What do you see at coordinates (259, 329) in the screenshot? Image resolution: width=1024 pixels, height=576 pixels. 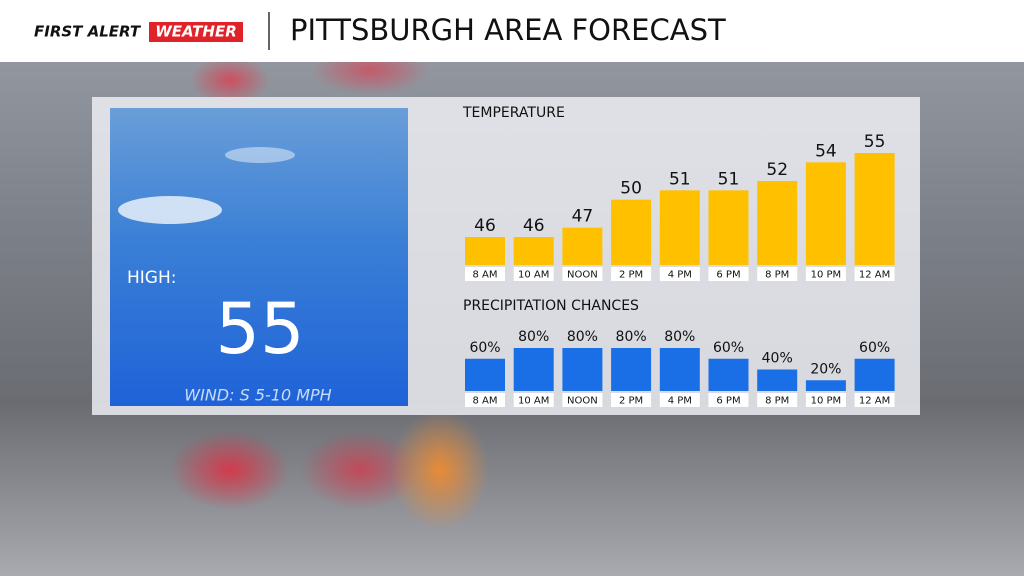 I see `high-value: 55` at bounding box center [259, 329].